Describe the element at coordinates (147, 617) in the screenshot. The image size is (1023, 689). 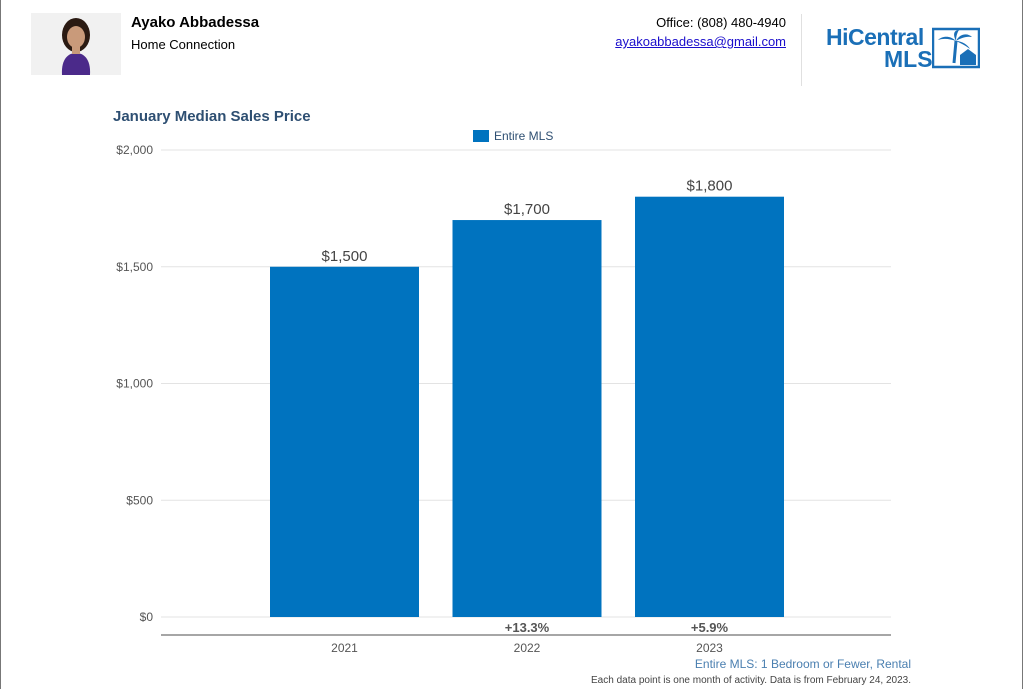
I see `y-tick-label: $0` at that location.